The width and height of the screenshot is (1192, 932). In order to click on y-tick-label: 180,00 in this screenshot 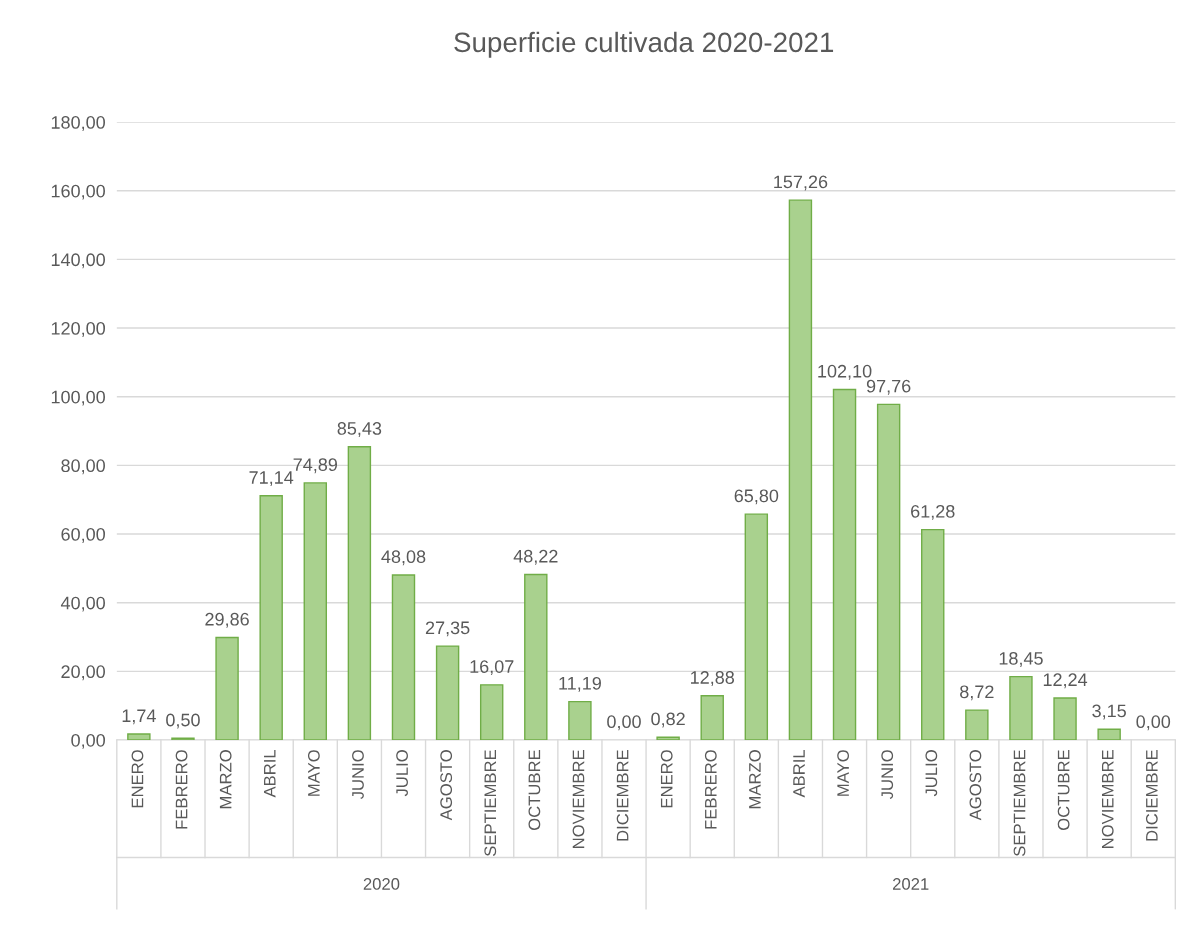, I will do `click(78, 123)`.